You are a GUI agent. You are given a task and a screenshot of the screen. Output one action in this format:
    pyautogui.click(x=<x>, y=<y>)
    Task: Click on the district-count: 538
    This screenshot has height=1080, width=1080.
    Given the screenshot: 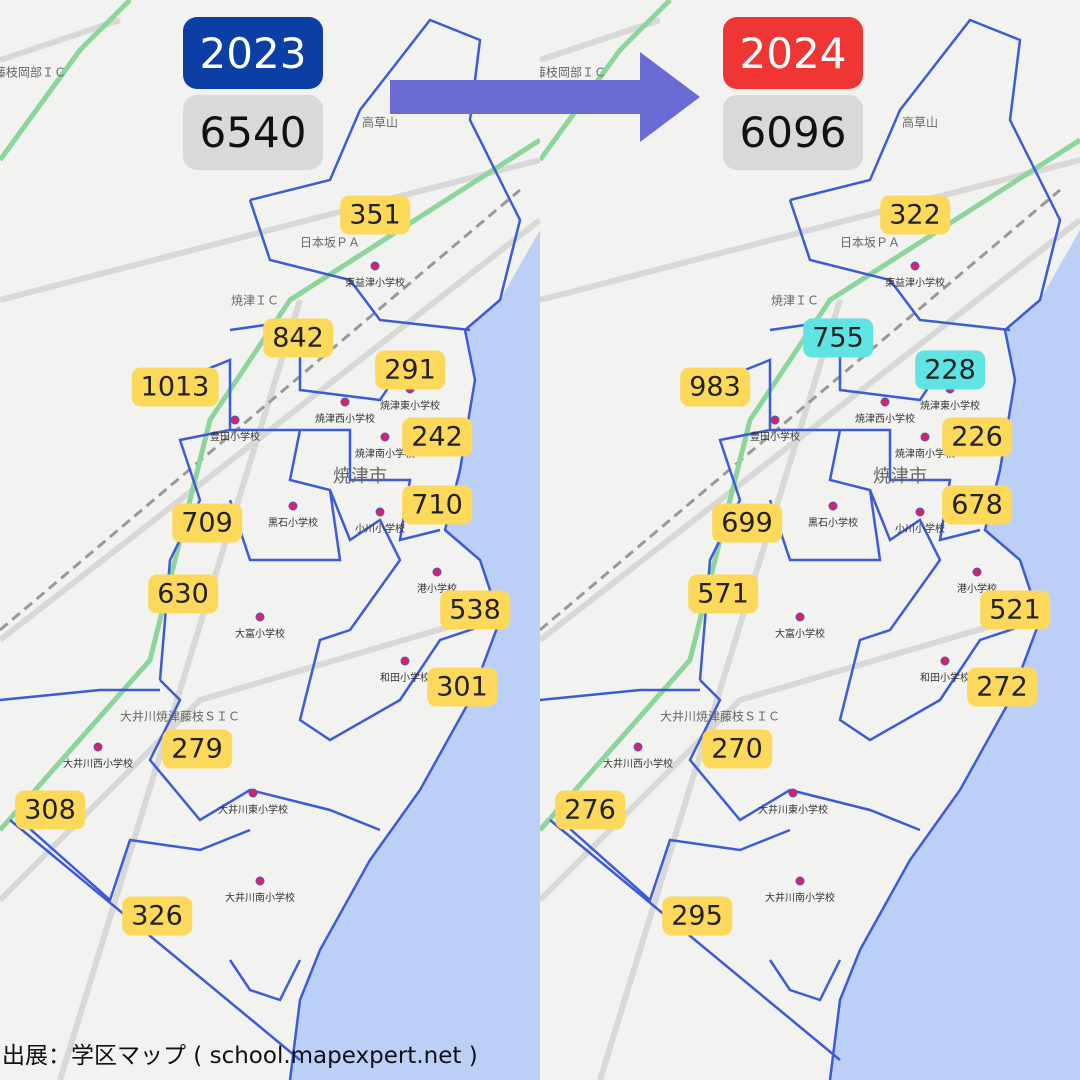 What is the action you would take?
    pyautogui.click(x=475, y=610)
    